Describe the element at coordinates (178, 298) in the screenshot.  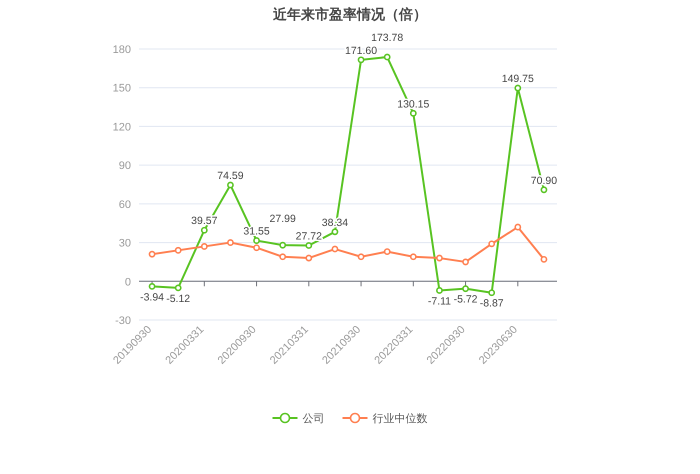
I see `data-label: -5.12` at that location.